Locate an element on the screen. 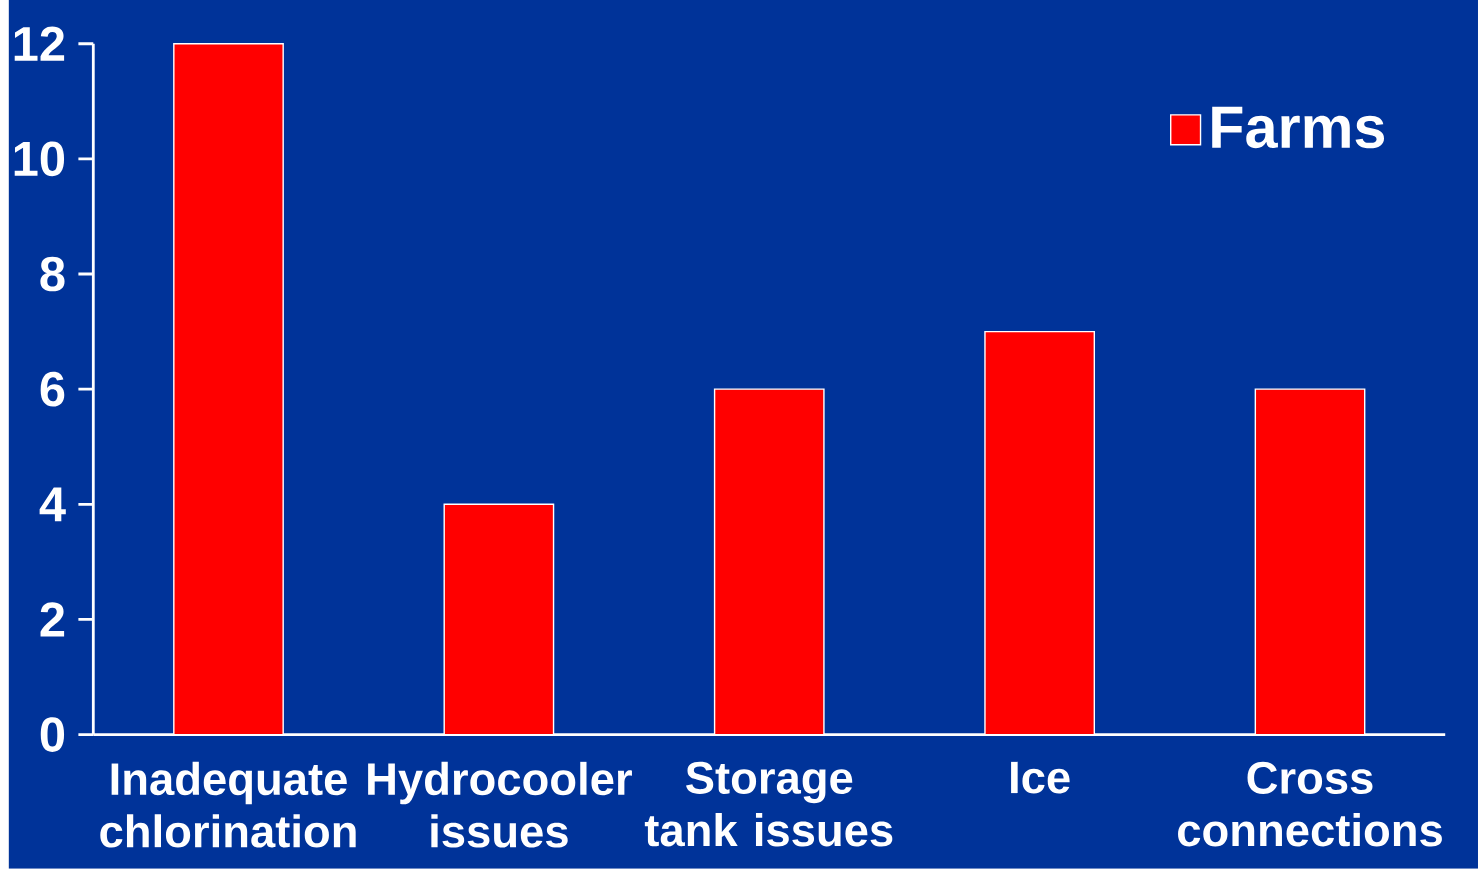  x-tick-label: Hydrocooler issues is located at coordinates (500, 804).